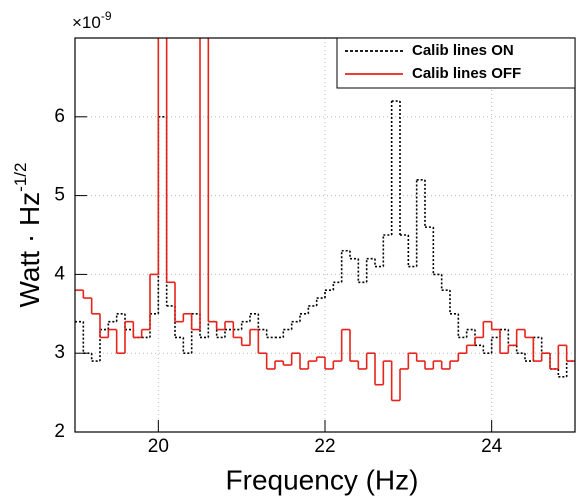 This screenshot has height=499, width=577. Describe the element at coordinates (59, 352) in the screenshot. I see `y-tick-label: 3` at that location.